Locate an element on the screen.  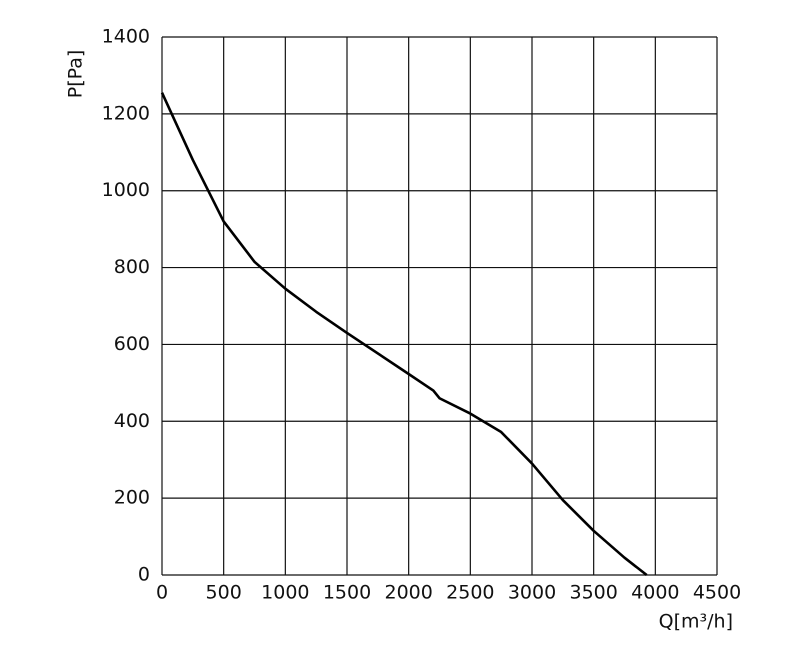
x-tick-label: 4500 is located at coordinates (717, 593).